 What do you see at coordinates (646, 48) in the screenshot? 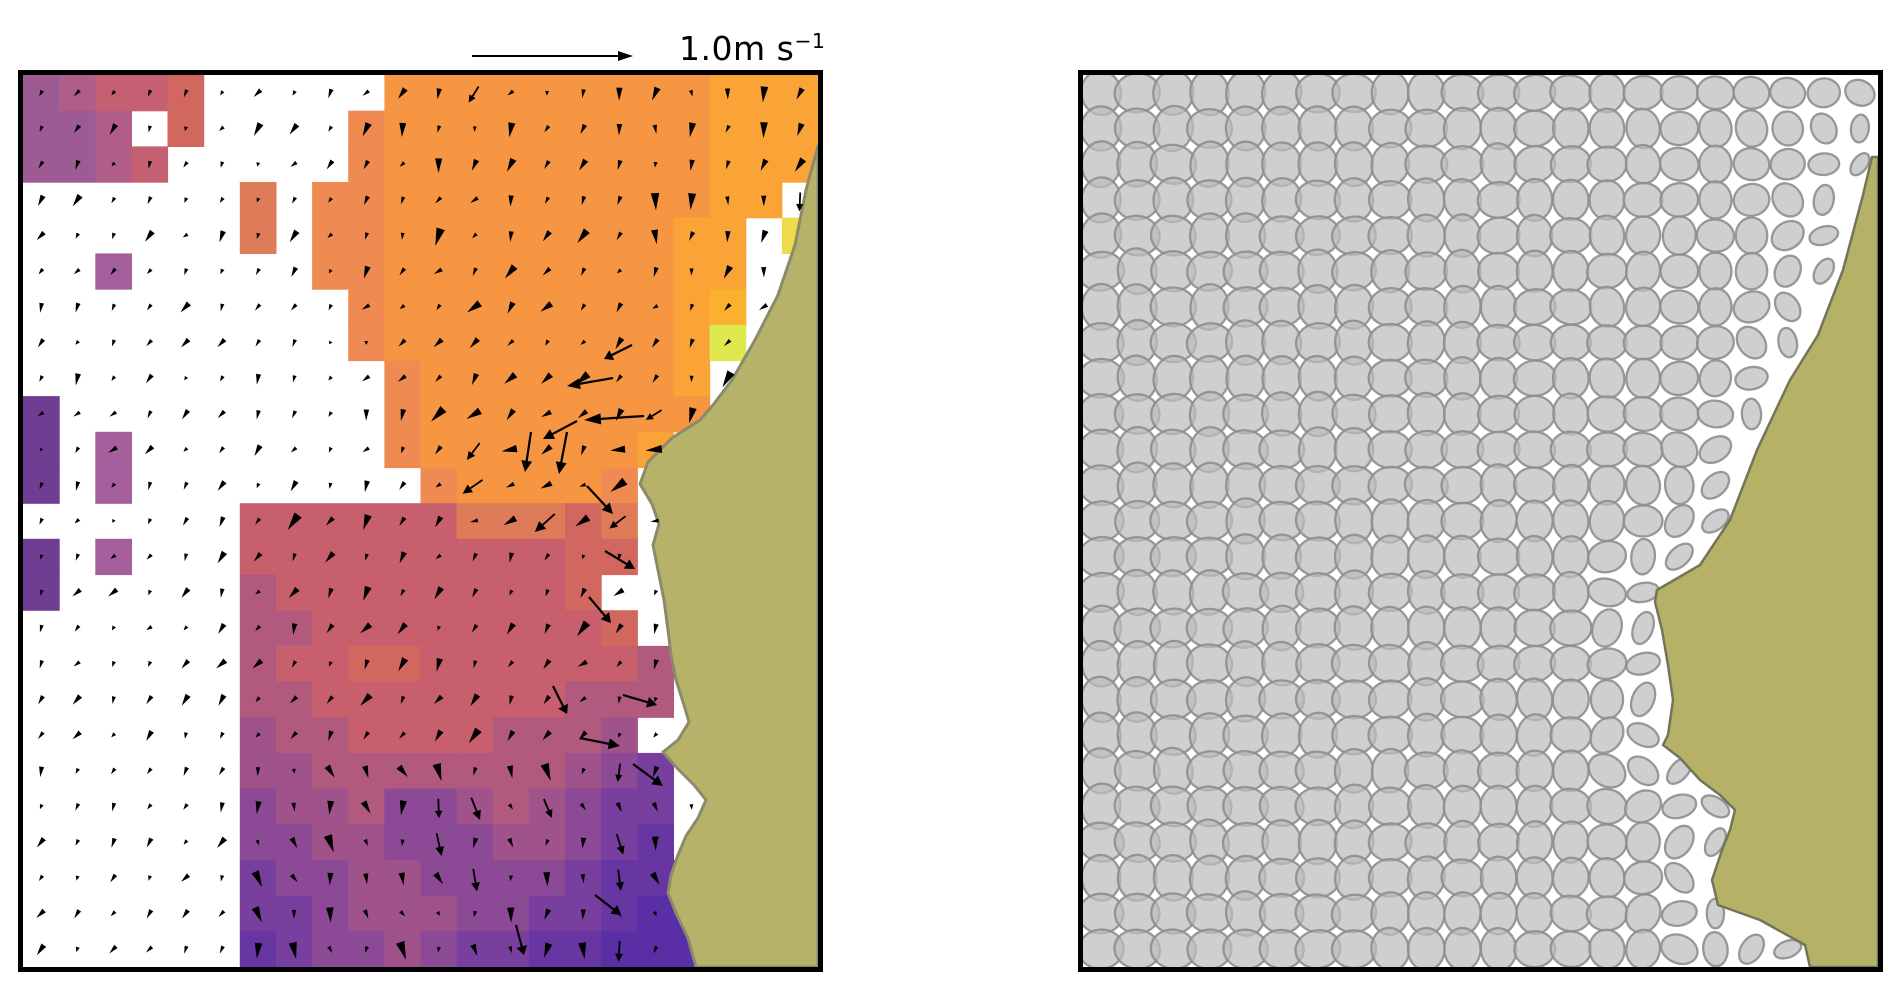
I see `quiver-key: 1.0m s−1` at bounding box center [646, 48].